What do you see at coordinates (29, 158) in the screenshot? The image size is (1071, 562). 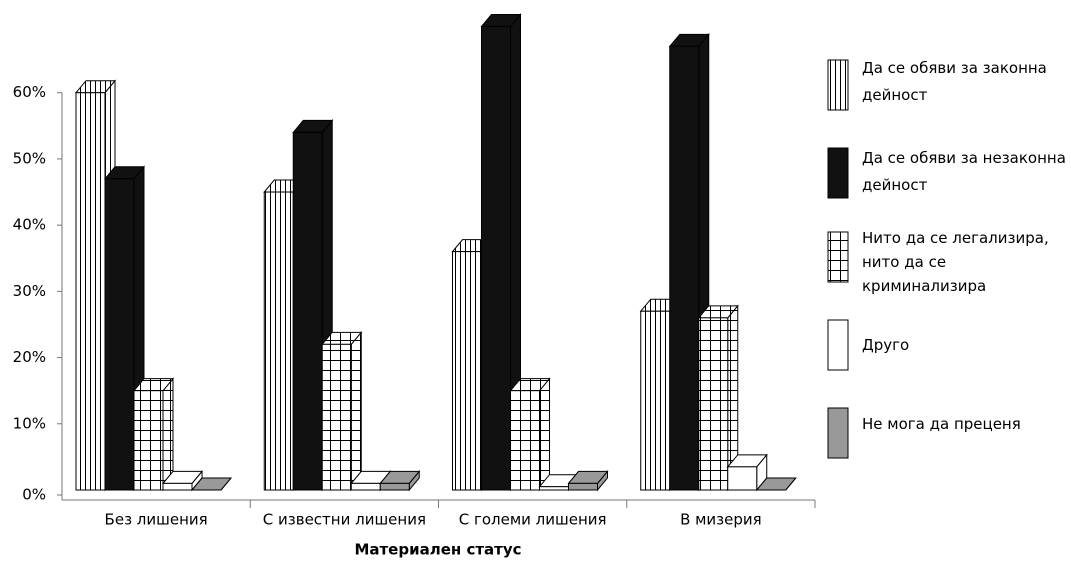 I see `y-tick-label: 50%` at bounding box center [29, 158].